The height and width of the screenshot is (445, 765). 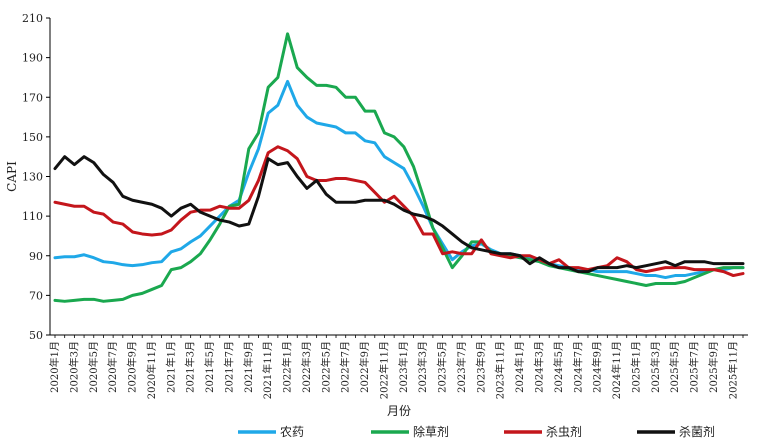 What do you see at coordinates (73, 367) in the screenshot?
I see `x-tick-label: 2020年3月` at bounding box center [73, 367].